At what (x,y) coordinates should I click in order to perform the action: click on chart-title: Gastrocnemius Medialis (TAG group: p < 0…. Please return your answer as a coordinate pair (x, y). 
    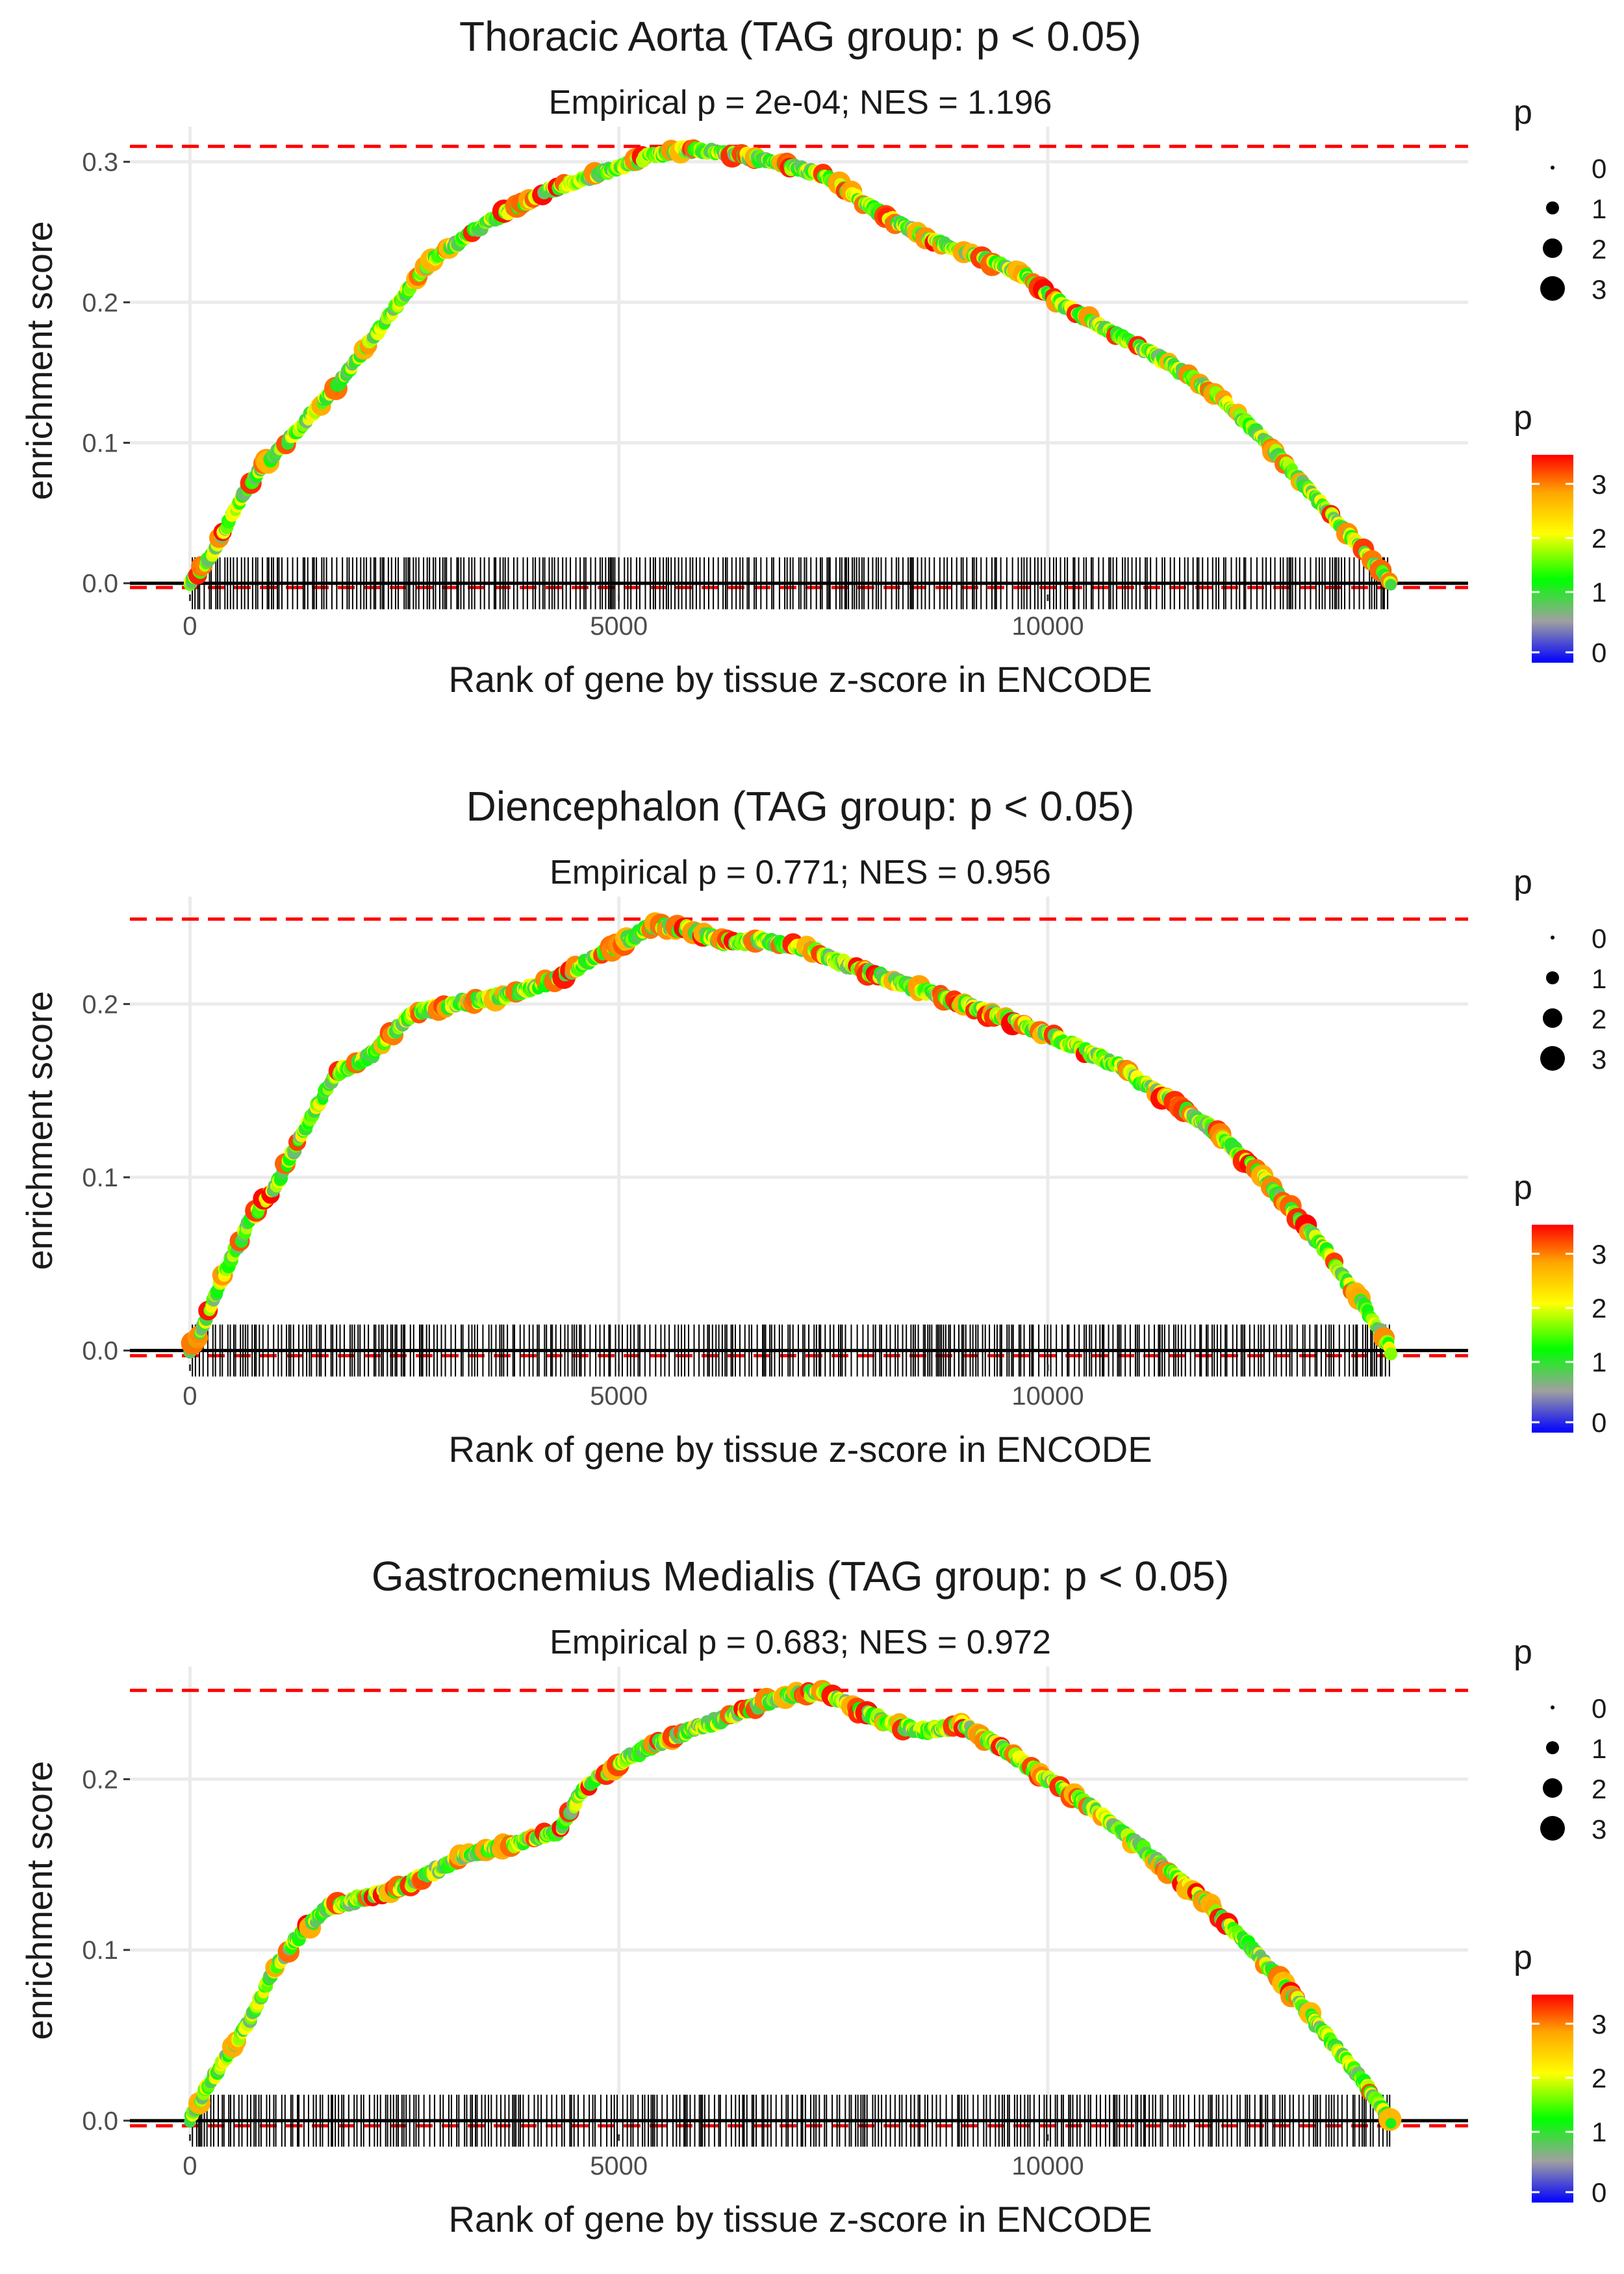
    Looking at the image, I should click on (800, 1576).